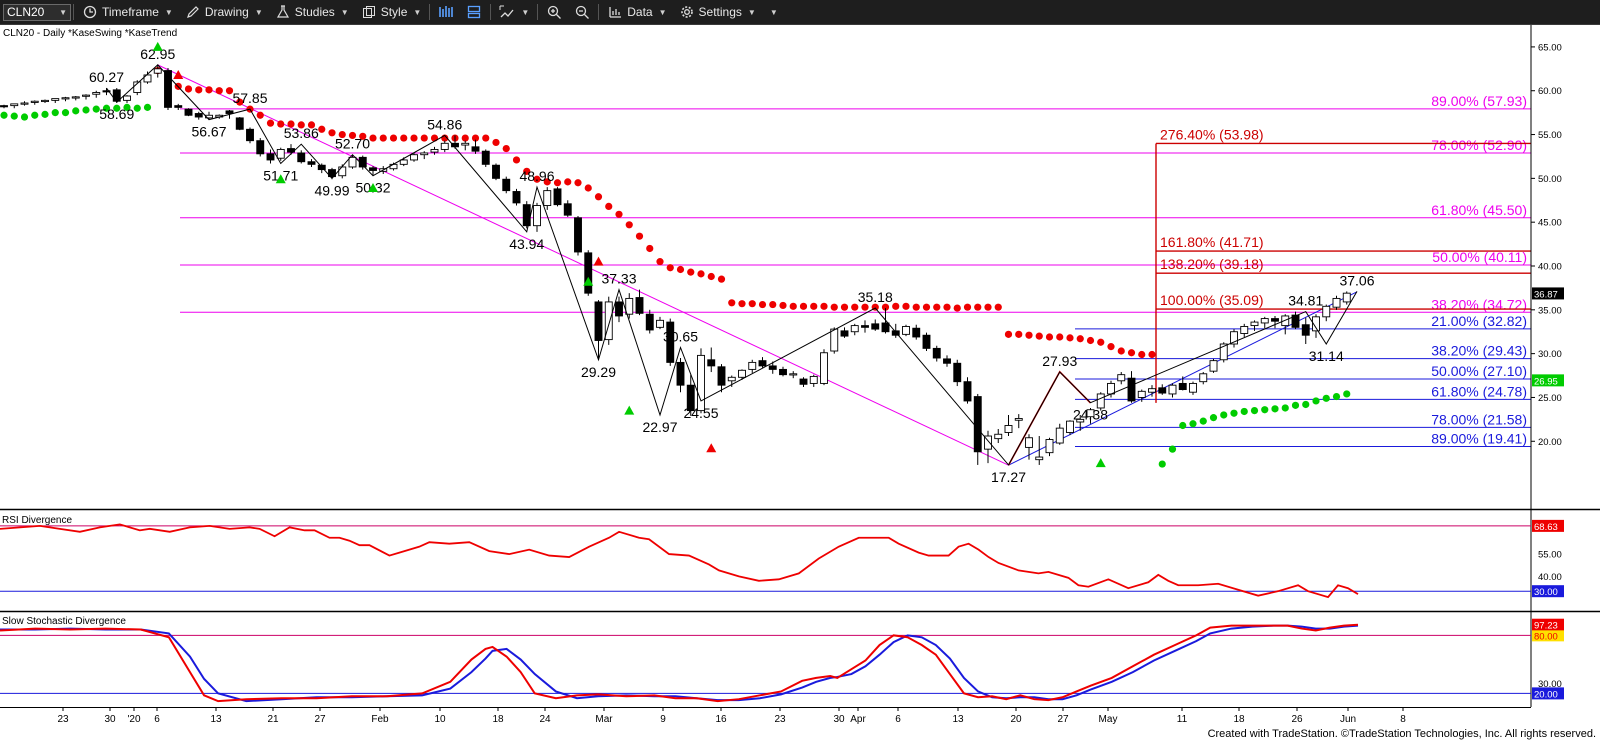 Image resolution: width=1600 pixels, height=741 pixels. Describe the element at coordinates (127, 12) in the screenshot. I see `timeframe-menu: Timeframe ▼` at that location.